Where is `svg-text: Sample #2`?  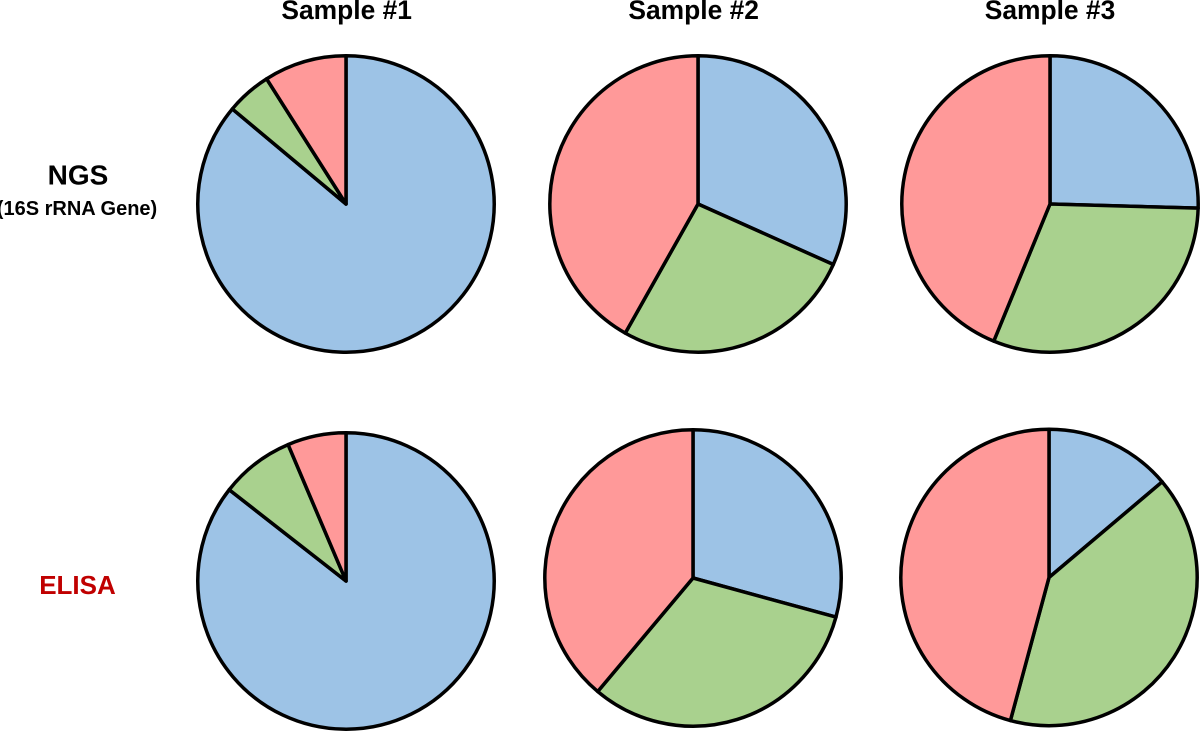
svg-text: Sample #2 is located at coordinates (693, 12).